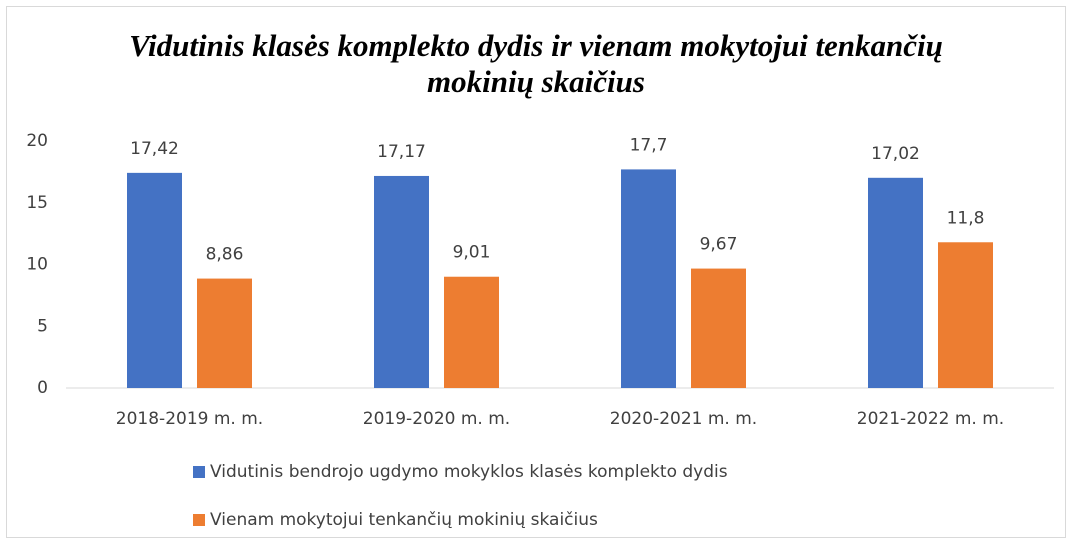 This screenshot has width=1072, height=544. Describe the element at coordinates (649, 145) in the screenshot. I see `data-label: 17,7` at that location.